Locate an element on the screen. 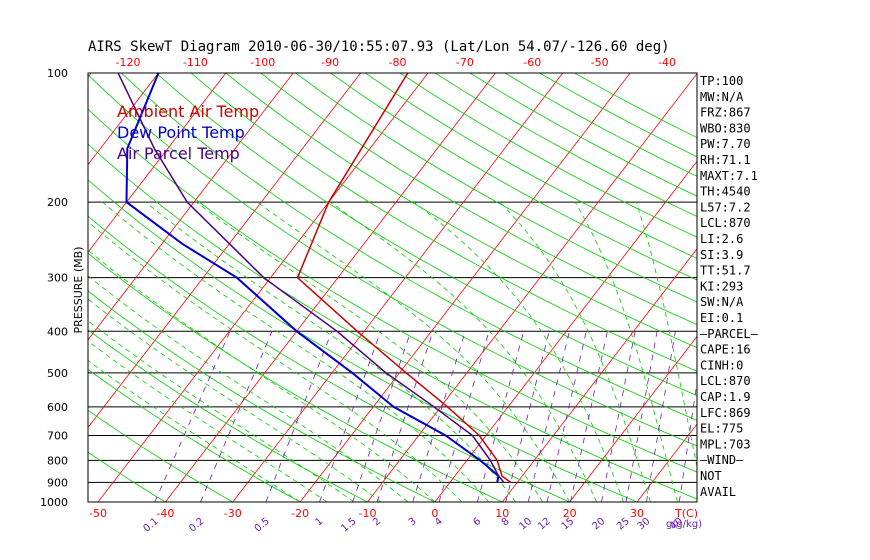 This screenshot has width=870, height=560. index-value: LI:2.6 is located at coordinates (721, 239).